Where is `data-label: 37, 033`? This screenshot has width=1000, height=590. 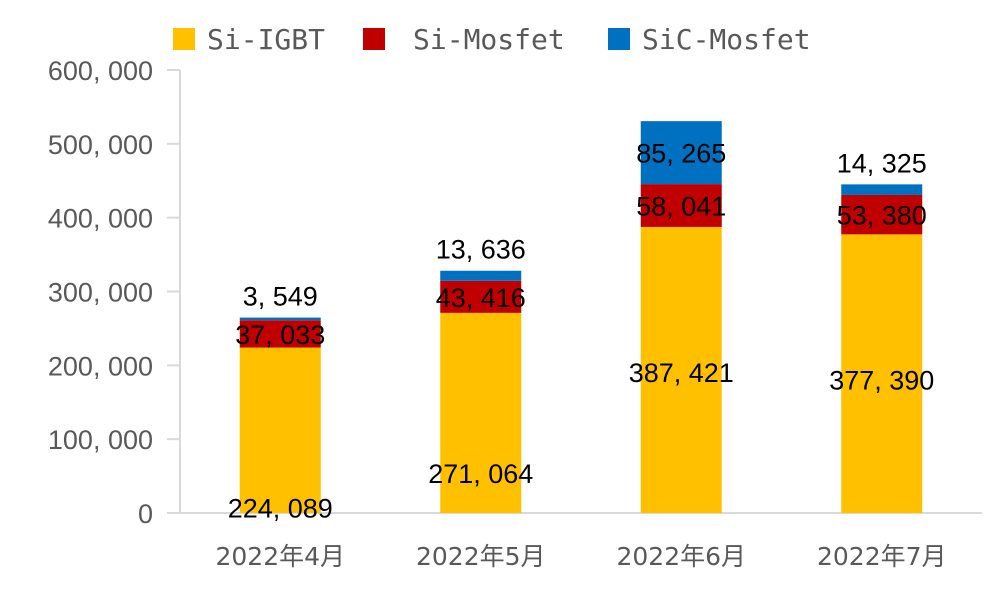 data-label: 37, 033 is located at coordinates (280, 335).